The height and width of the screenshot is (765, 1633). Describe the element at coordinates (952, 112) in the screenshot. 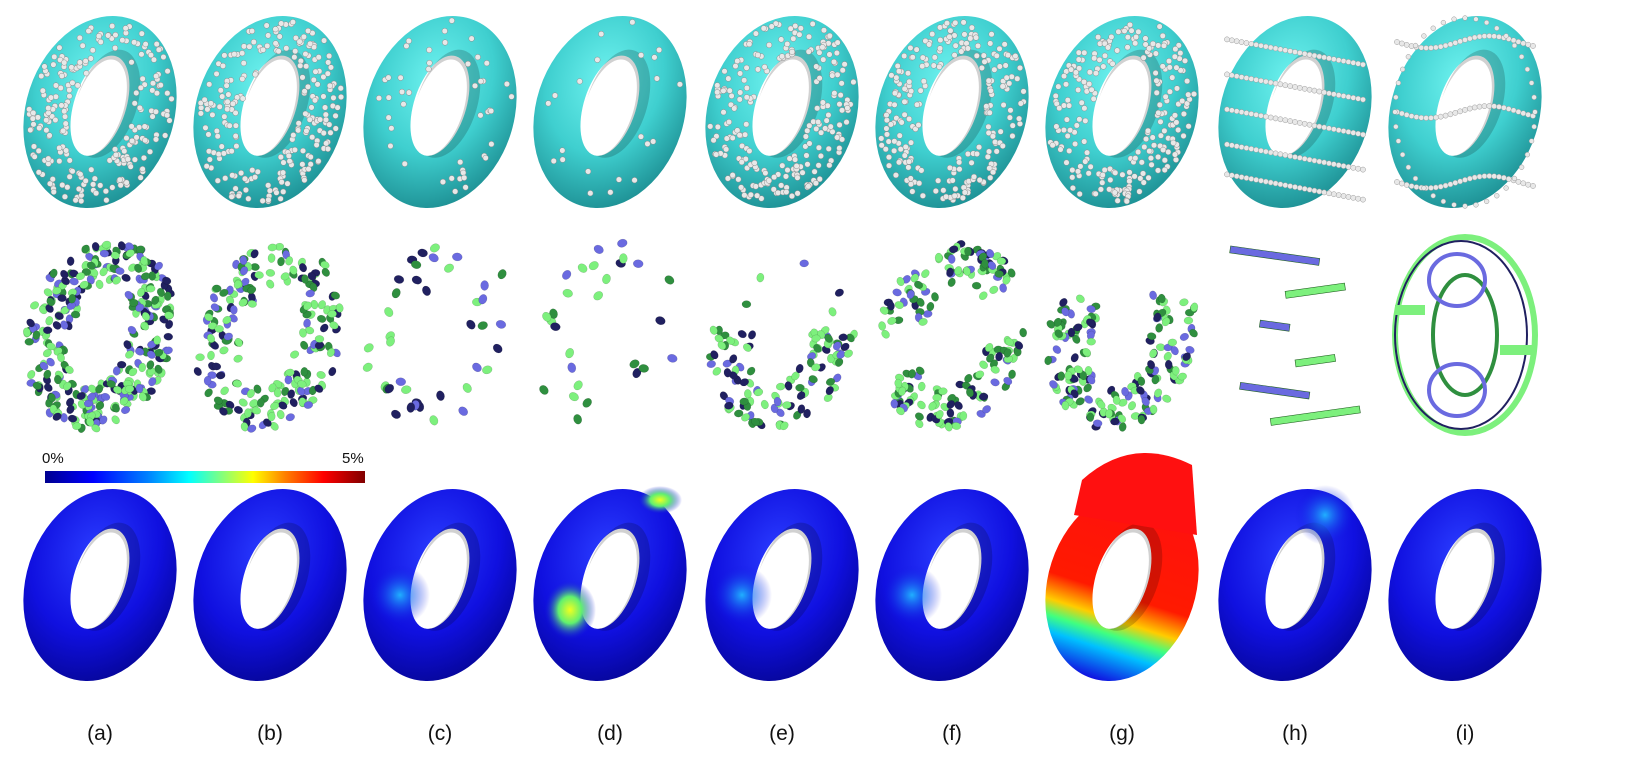

I see `cyan-torus` at that location.